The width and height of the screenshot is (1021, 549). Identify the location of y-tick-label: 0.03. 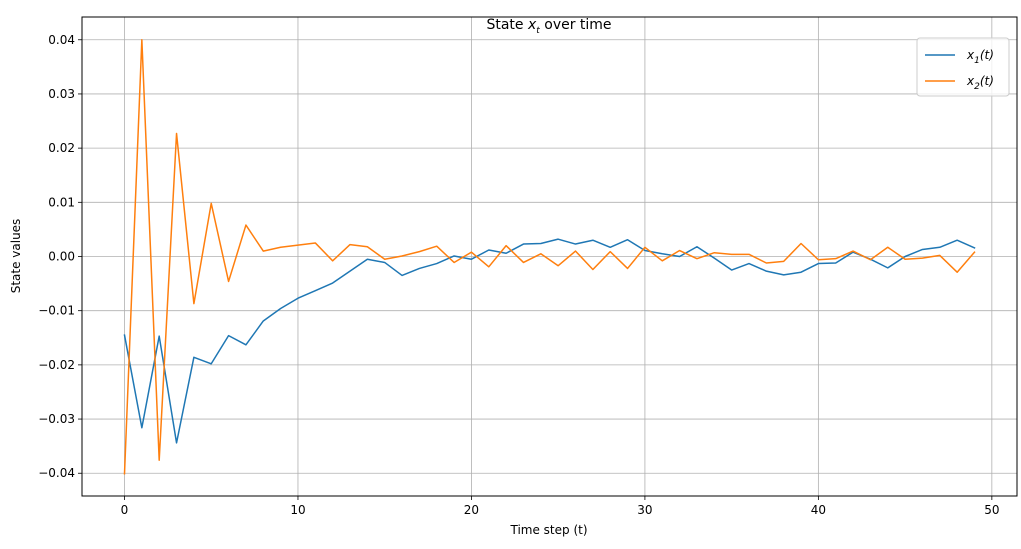
(61, 94).